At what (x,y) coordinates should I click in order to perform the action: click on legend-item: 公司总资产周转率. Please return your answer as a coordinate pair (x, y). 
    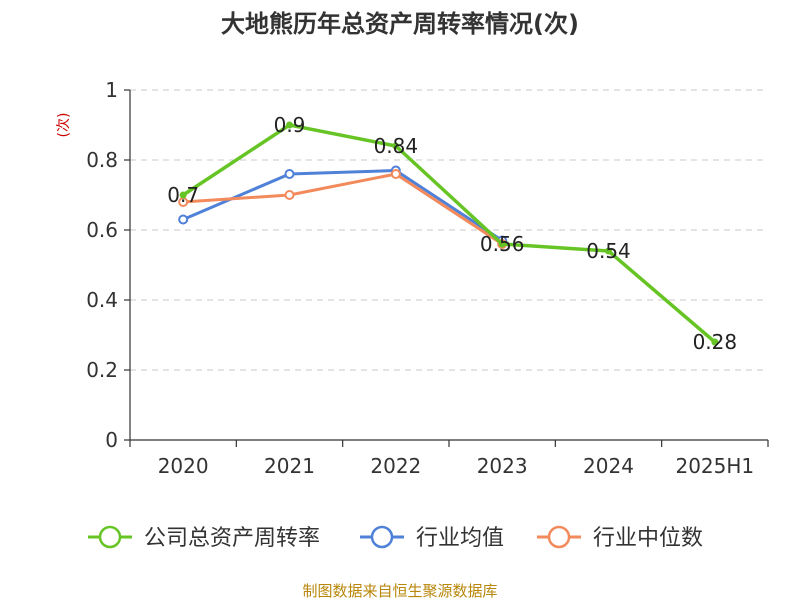
    Looking at the image, I should click on (204, 538).